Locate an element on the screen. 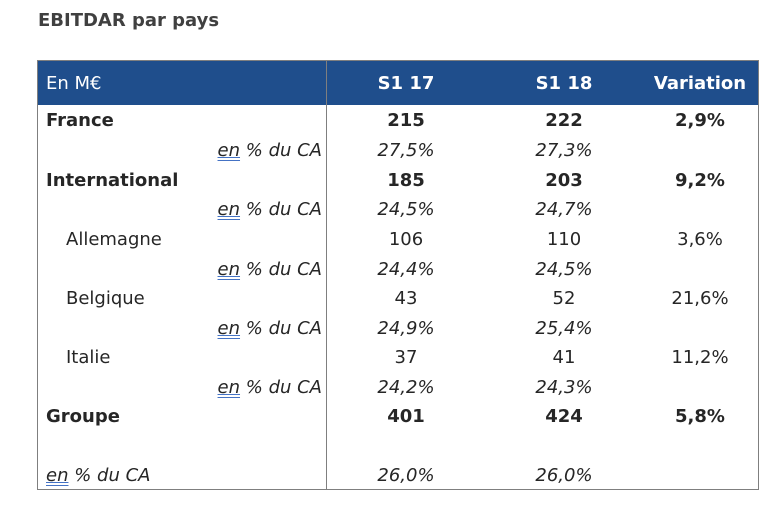  pct-s1-18: 24,3% is located at coordinates (564, 387).